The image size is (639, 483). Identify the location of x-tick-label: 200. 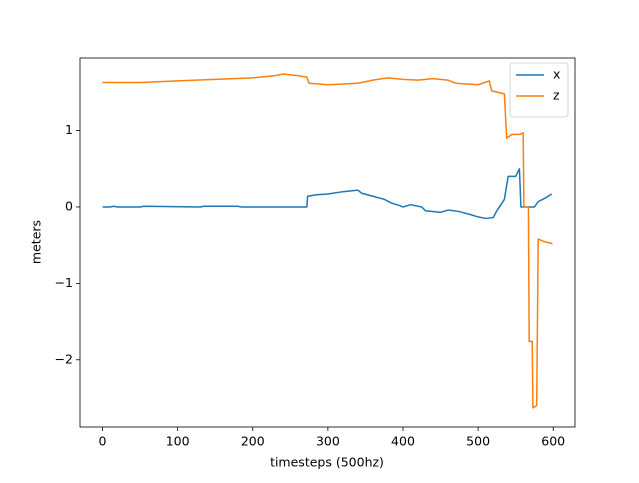
(253, 441).